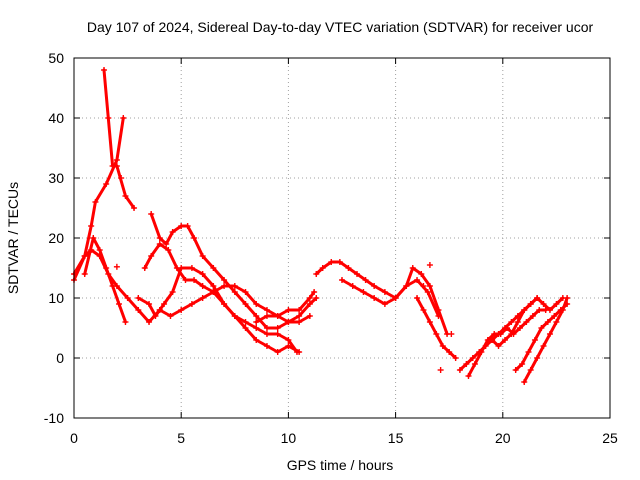 The width and height of the screenshot is (640, 480). What do you see at coordinates (60, 358) in the screenshot?
I see `y-tick-label: 0` at bounding box center [60, 358].